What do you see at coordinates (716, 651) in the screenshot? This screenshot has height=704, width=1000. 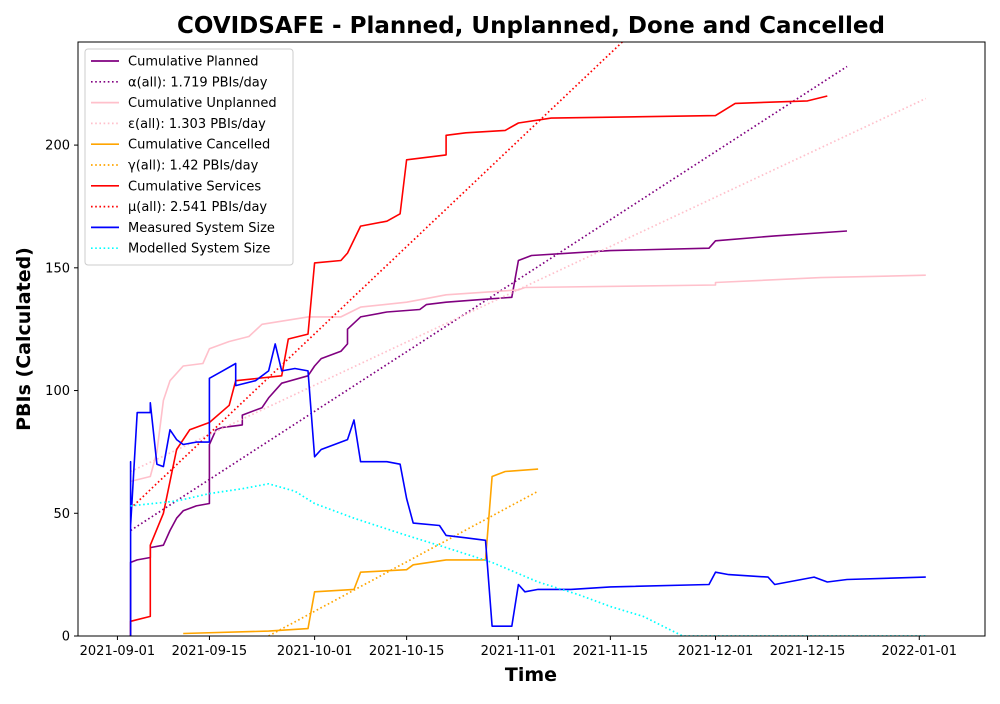 I see `x-tick-label: 2021-12-01` at bounding box center [716, 651].